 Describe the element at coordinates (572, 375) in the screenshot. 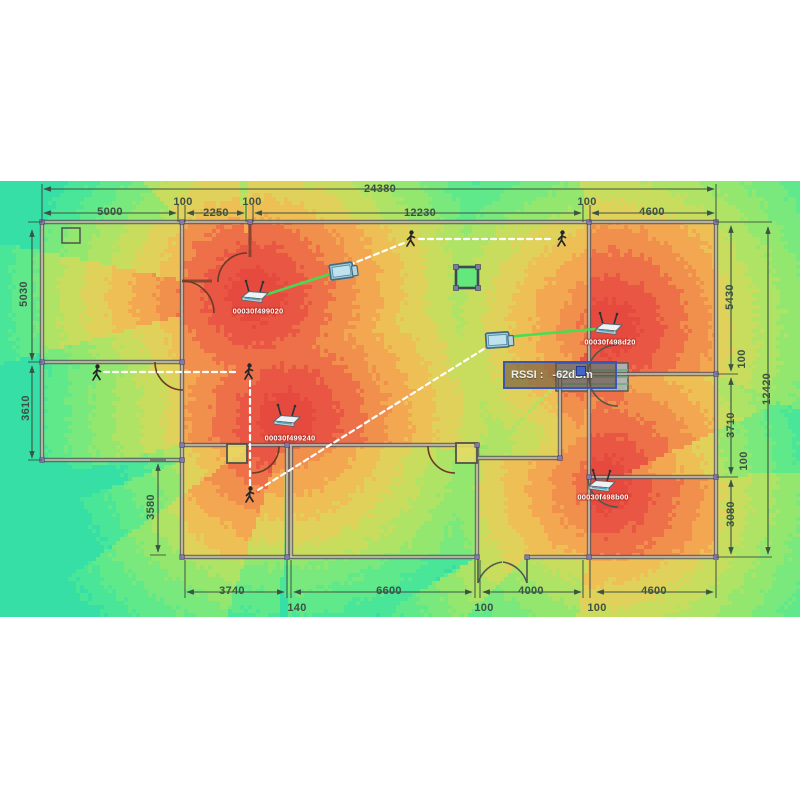

I see `rssi-tooltip-value: -62dBm` at that location.